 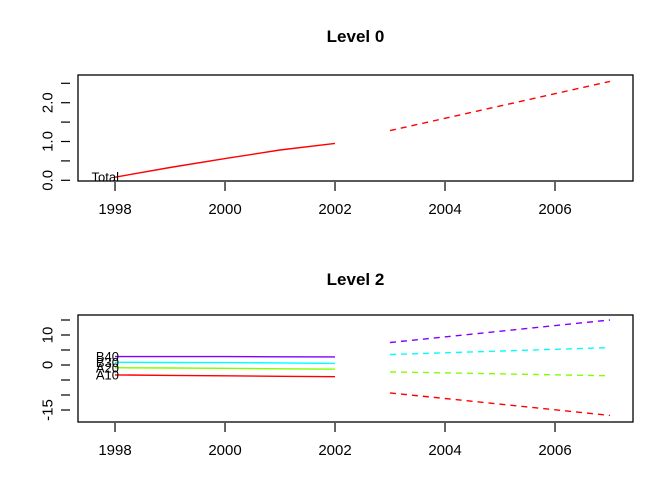 I want to click on series-label-Total: Total, so click(x=106, y=177).